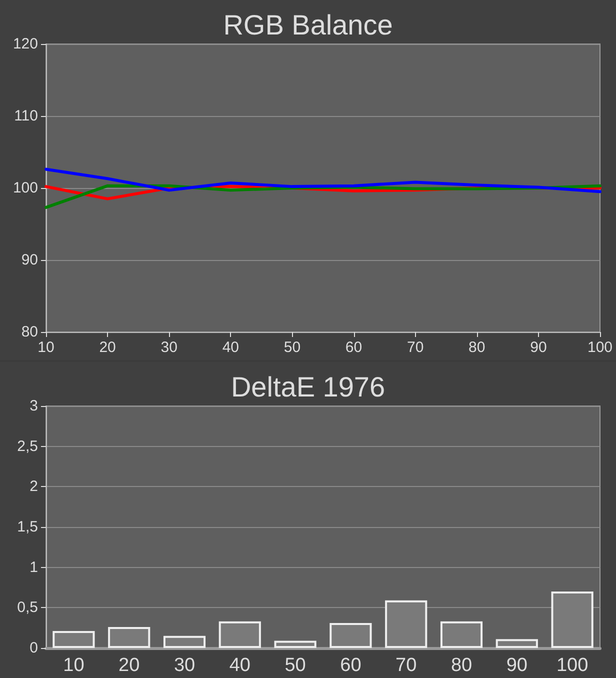  What do you see at coordinates (27, 446) in the screenshot?
I see `y-tick-label: 2,5` at bounding box center [27, 446].